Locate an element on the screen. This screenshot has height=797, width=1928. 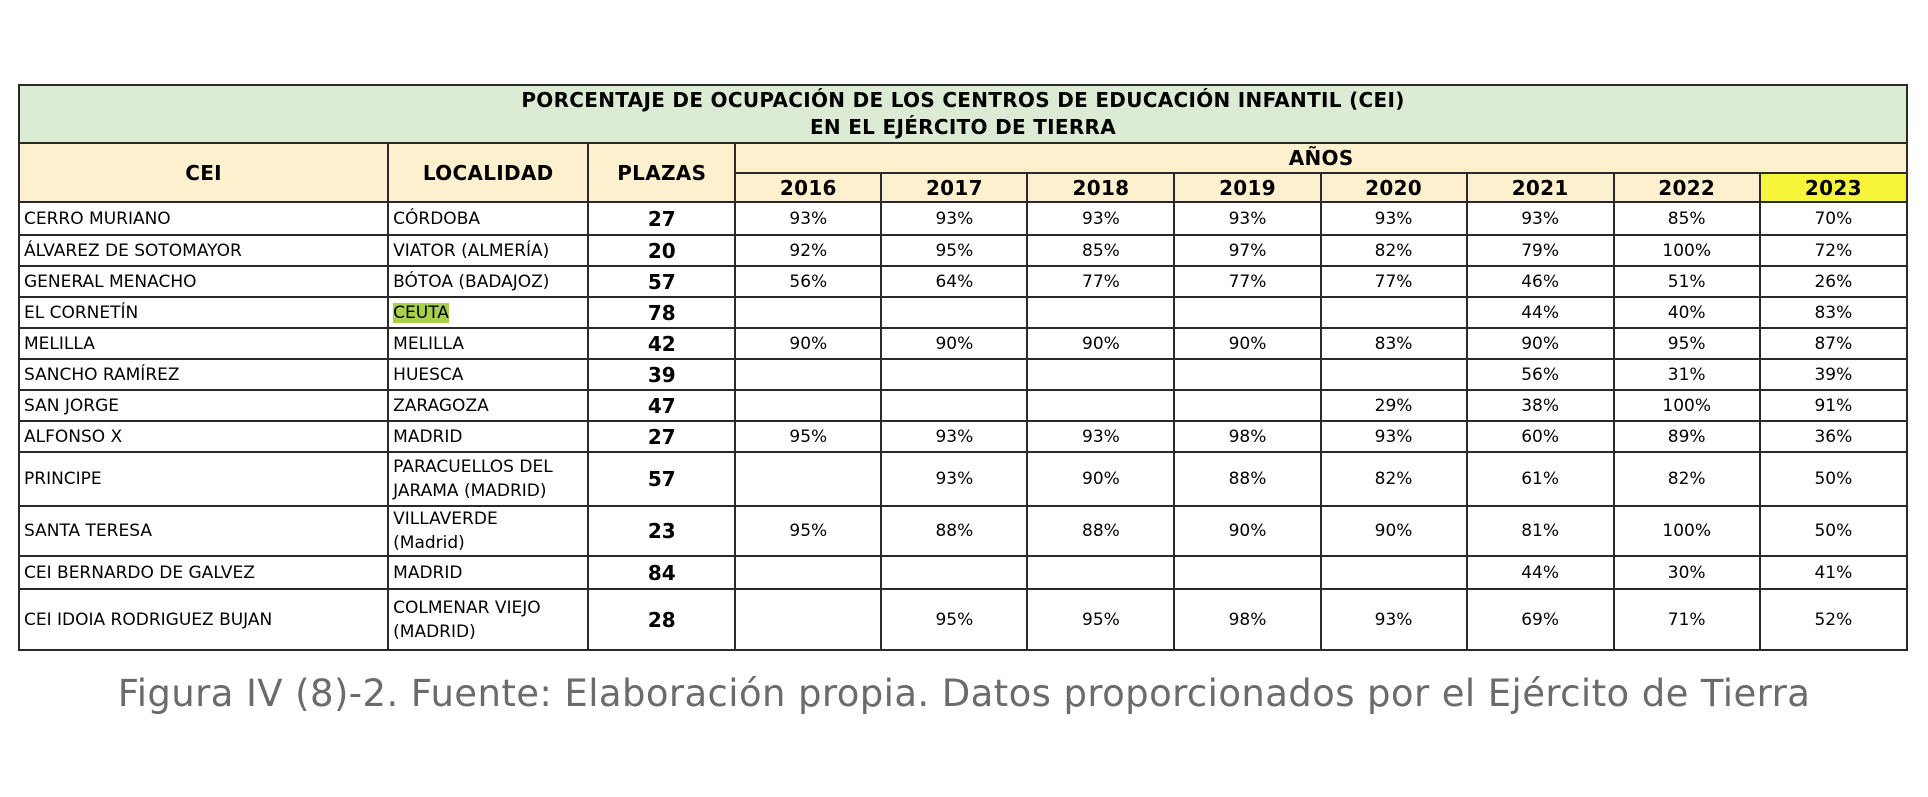
cell-localidad: BÓTOA (BADAJOZ) is located at coordinates (488, 281).